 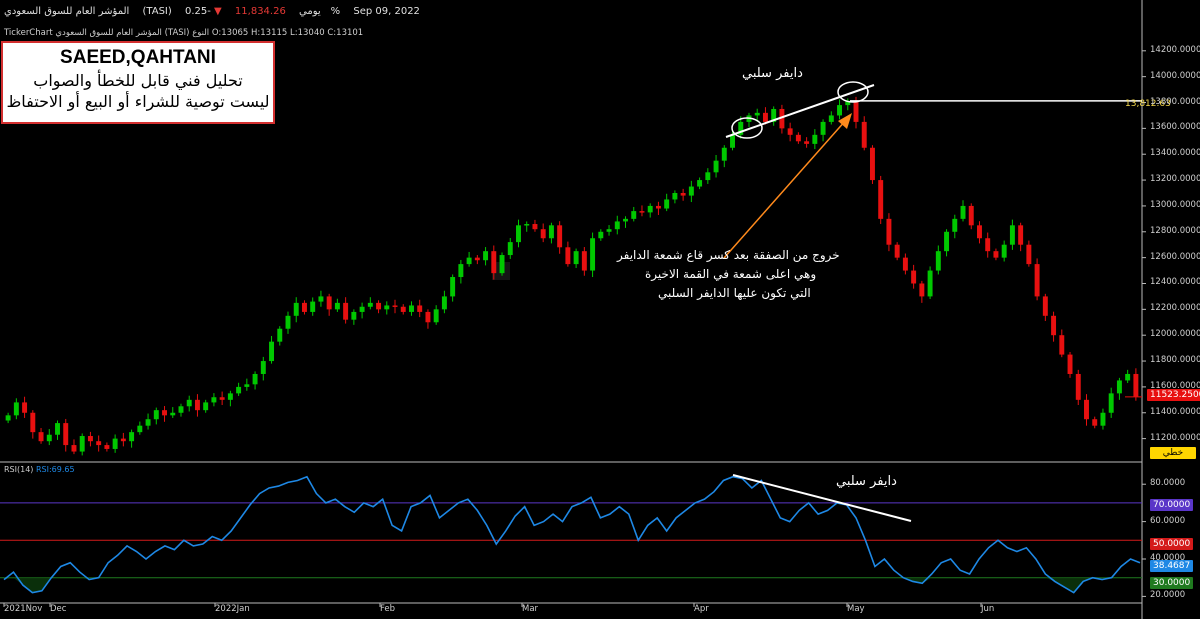 I want to click on disclaimer-line-1: تحليل فني قابل للخطأ والصواب, so click(x=138, y=80).